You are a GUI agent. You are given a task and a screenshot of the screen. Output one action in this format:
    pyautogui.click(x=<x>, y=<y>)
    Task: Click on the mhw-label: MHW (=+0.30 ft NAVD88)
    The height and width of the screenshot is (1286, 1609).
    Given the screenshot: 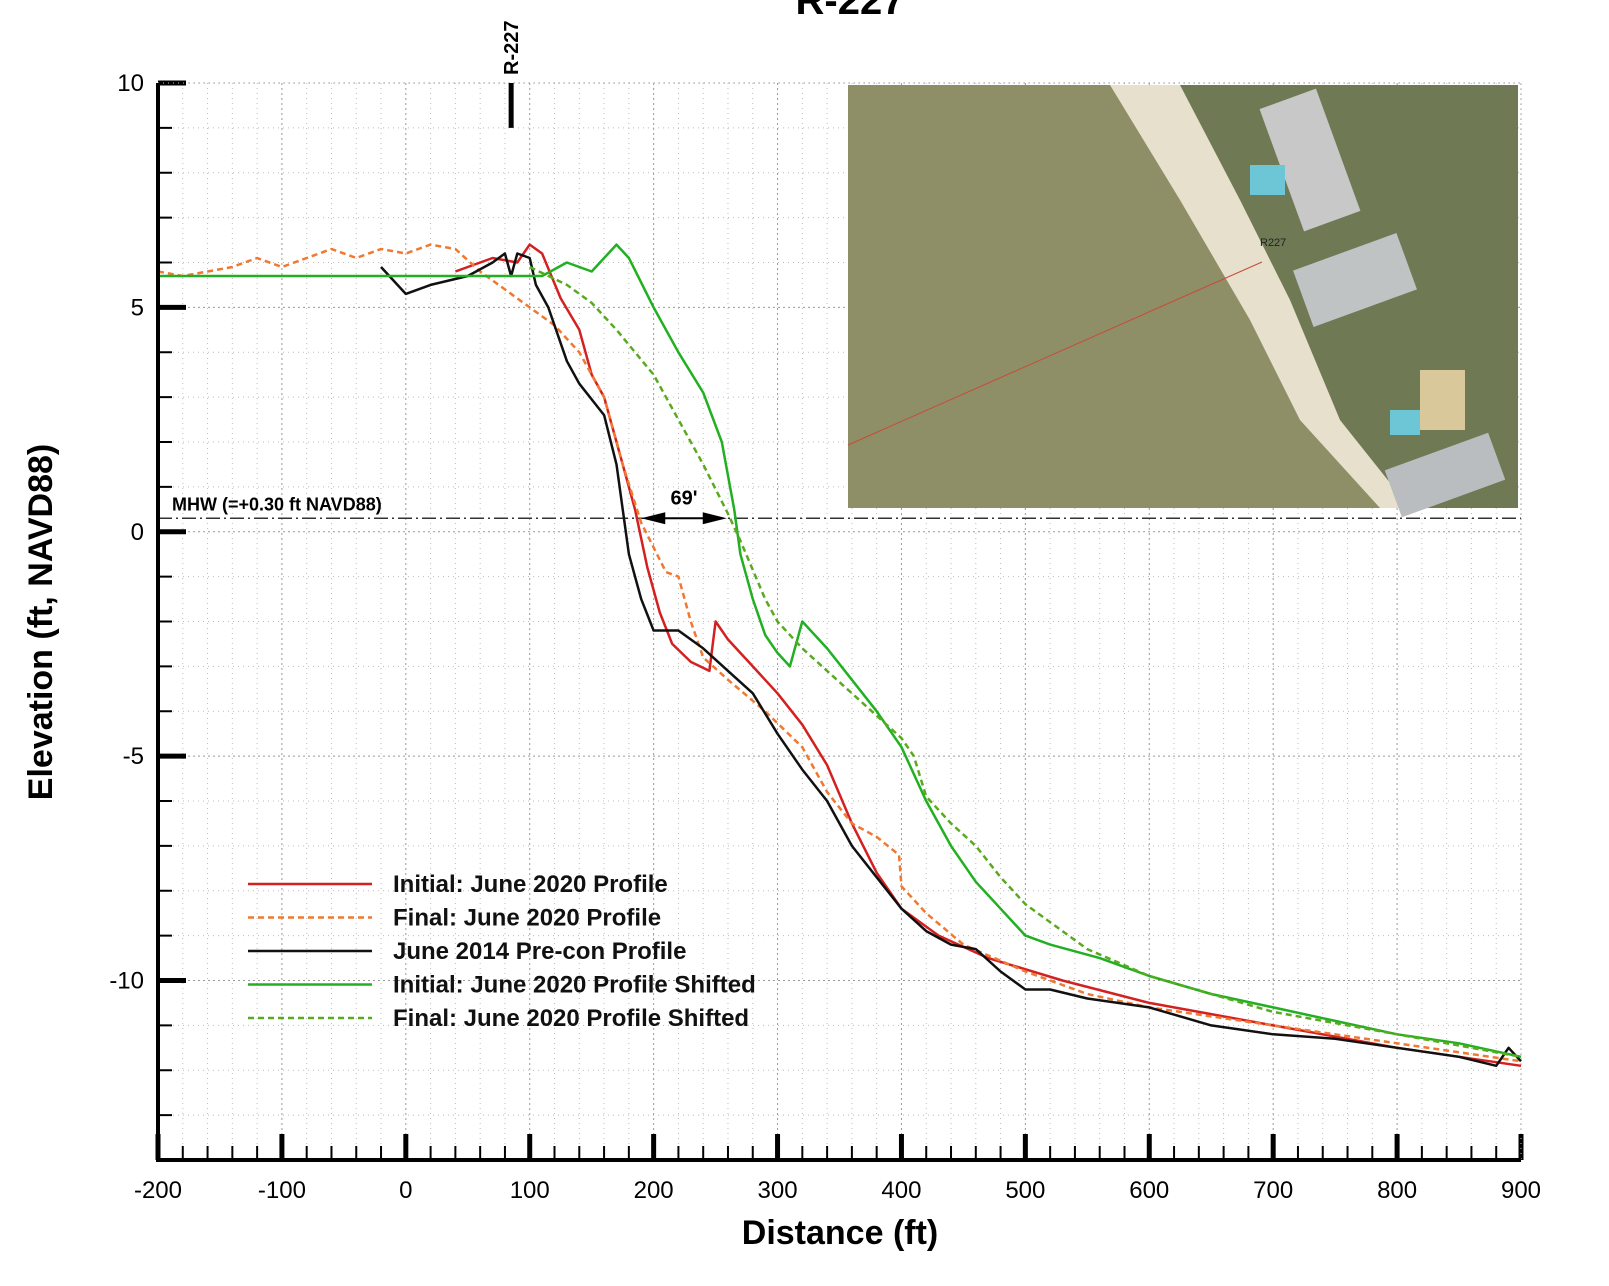 What is the action you would take?
    pyautogui.click(x=277, y=504)
    